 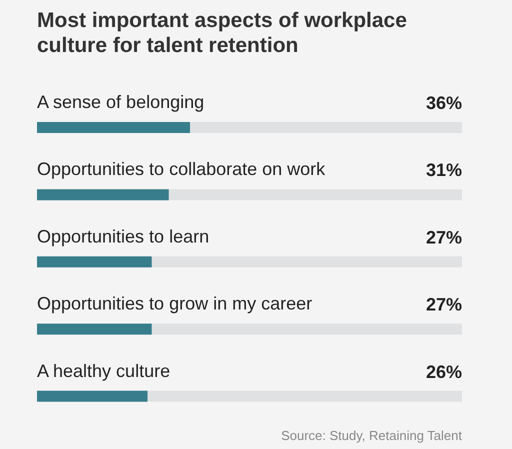 What do you see at coordinates (123, 236) in the screenshot?
I see `y-tick-label: Opportunities to learn` at bounding box center [123, 236].